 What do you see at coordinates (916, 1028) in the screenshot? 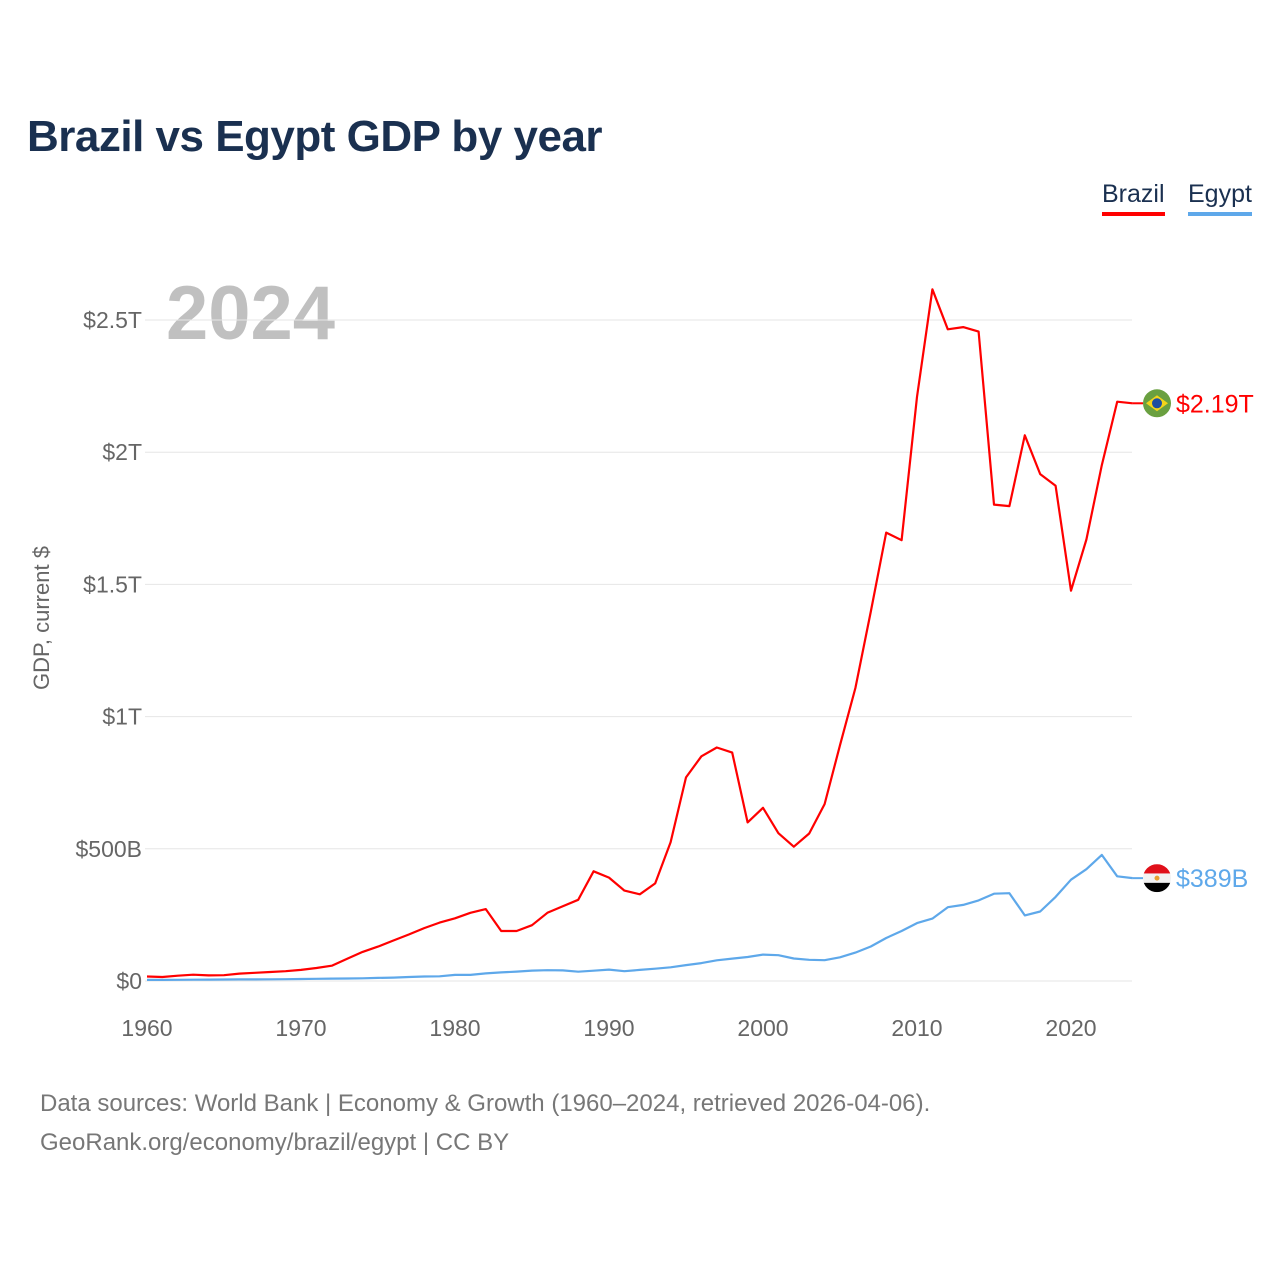
I see `x-tick-label: 2010` at bounding box center [916, 1028].